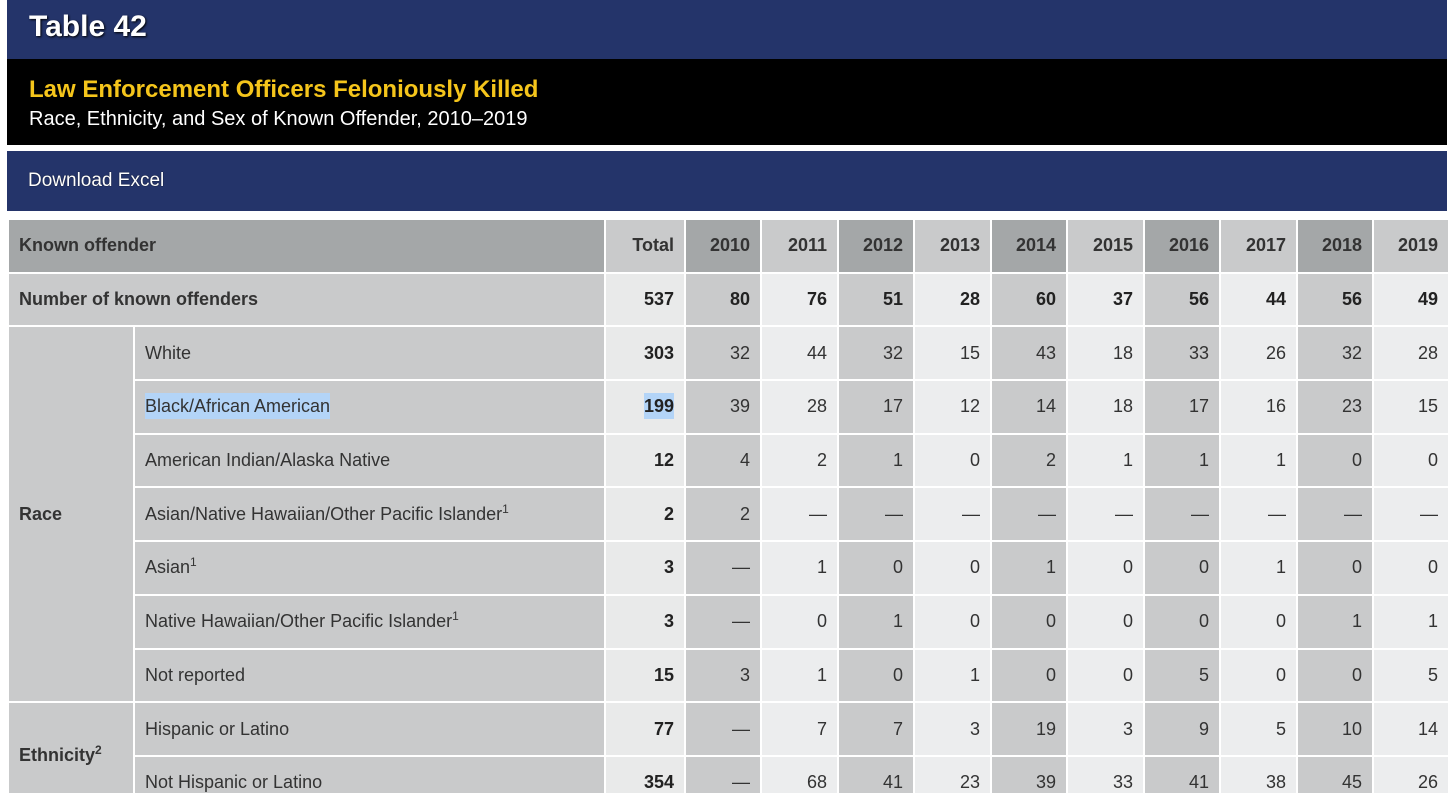 This screenshot has height=793, width=1456. What do you see at coordinates (217, 728) in the screenshot?
I see `row-label-text: Hispanic or Latino` at bounding box center [217, 728].